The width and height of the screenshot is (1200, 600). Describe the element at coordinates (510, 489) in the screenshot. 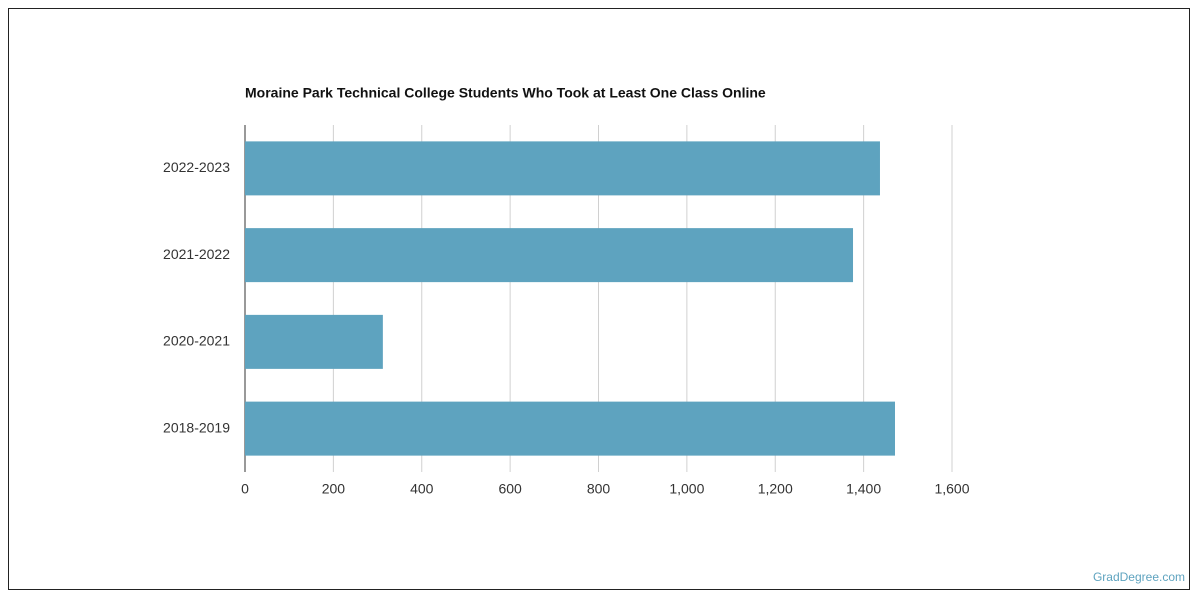

I see `x-tick-label: 600` at that location.